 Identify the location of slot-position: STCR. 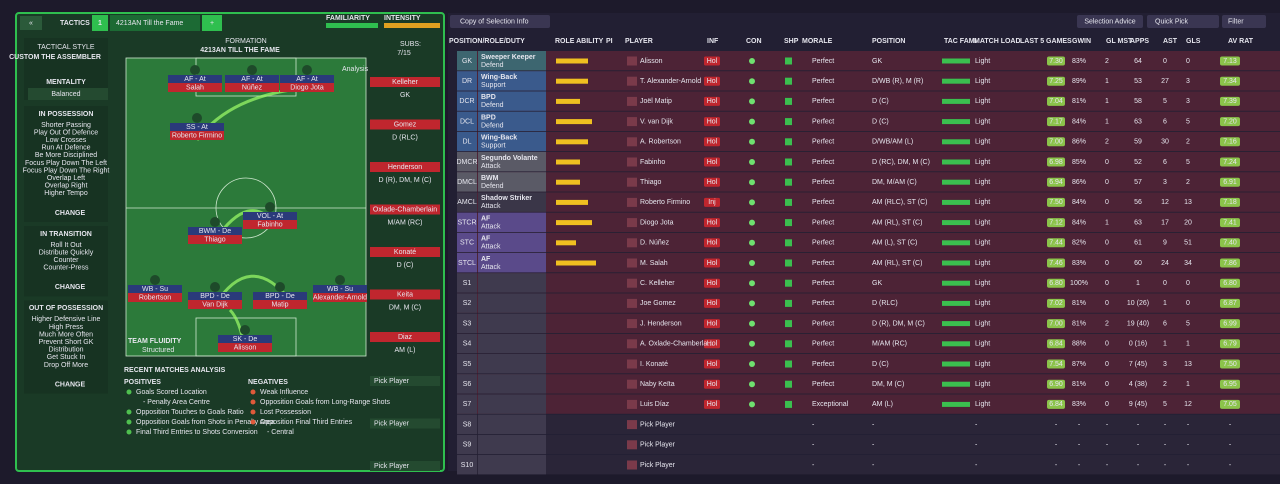
(466, 222).